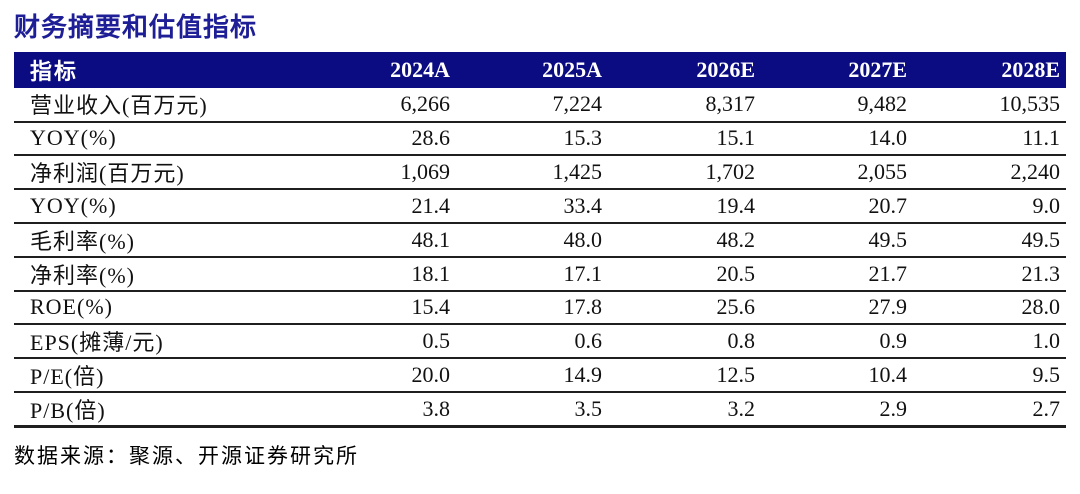 This screenshot has width=1080, height=494. Describe the element at coordinates (532, 172) in the screenshot. I see `row-value: 1,425` at that location.